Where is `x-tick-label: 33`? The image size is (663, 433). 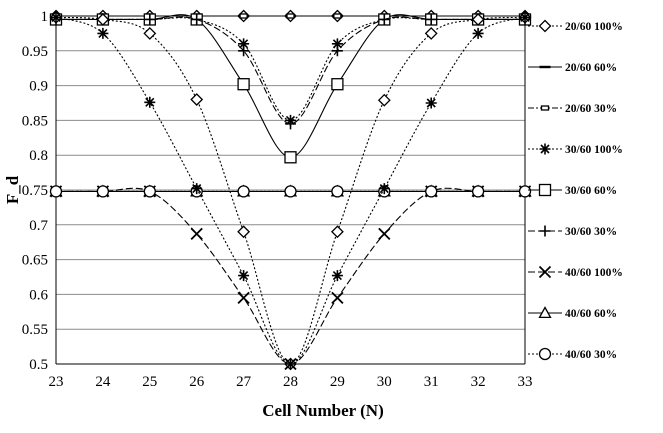
x-tick-label: 33 is located at coordinates (525, 382).